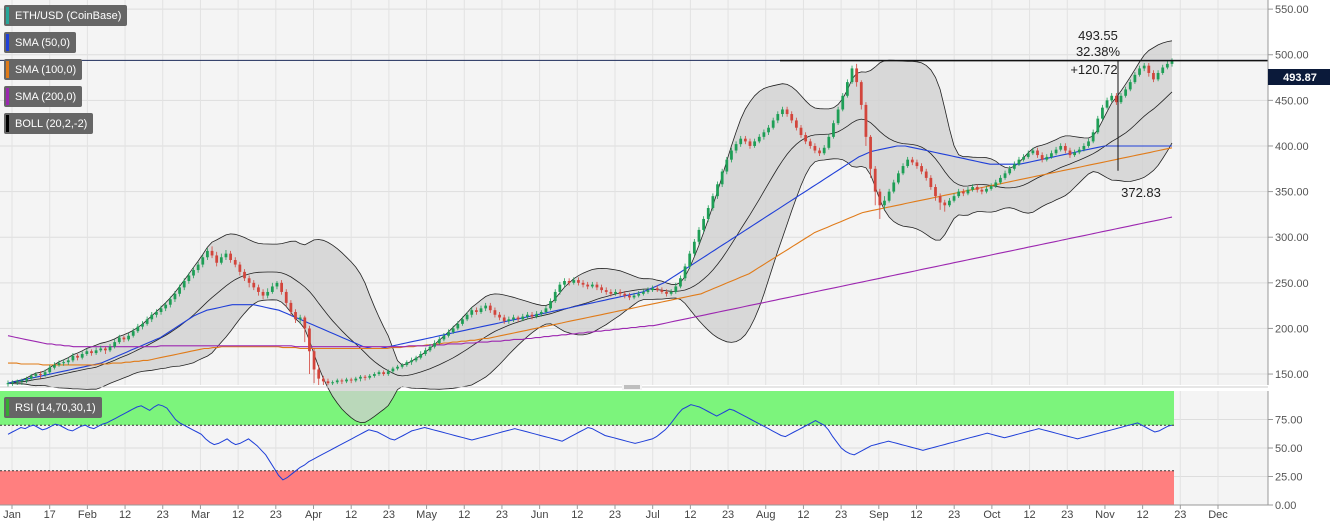 This screenshot has height=526, width=1331. What do you see at coordinates (634, 387) in the screenshot?
I see `pane-splitter` at bounding box center [634, 387].